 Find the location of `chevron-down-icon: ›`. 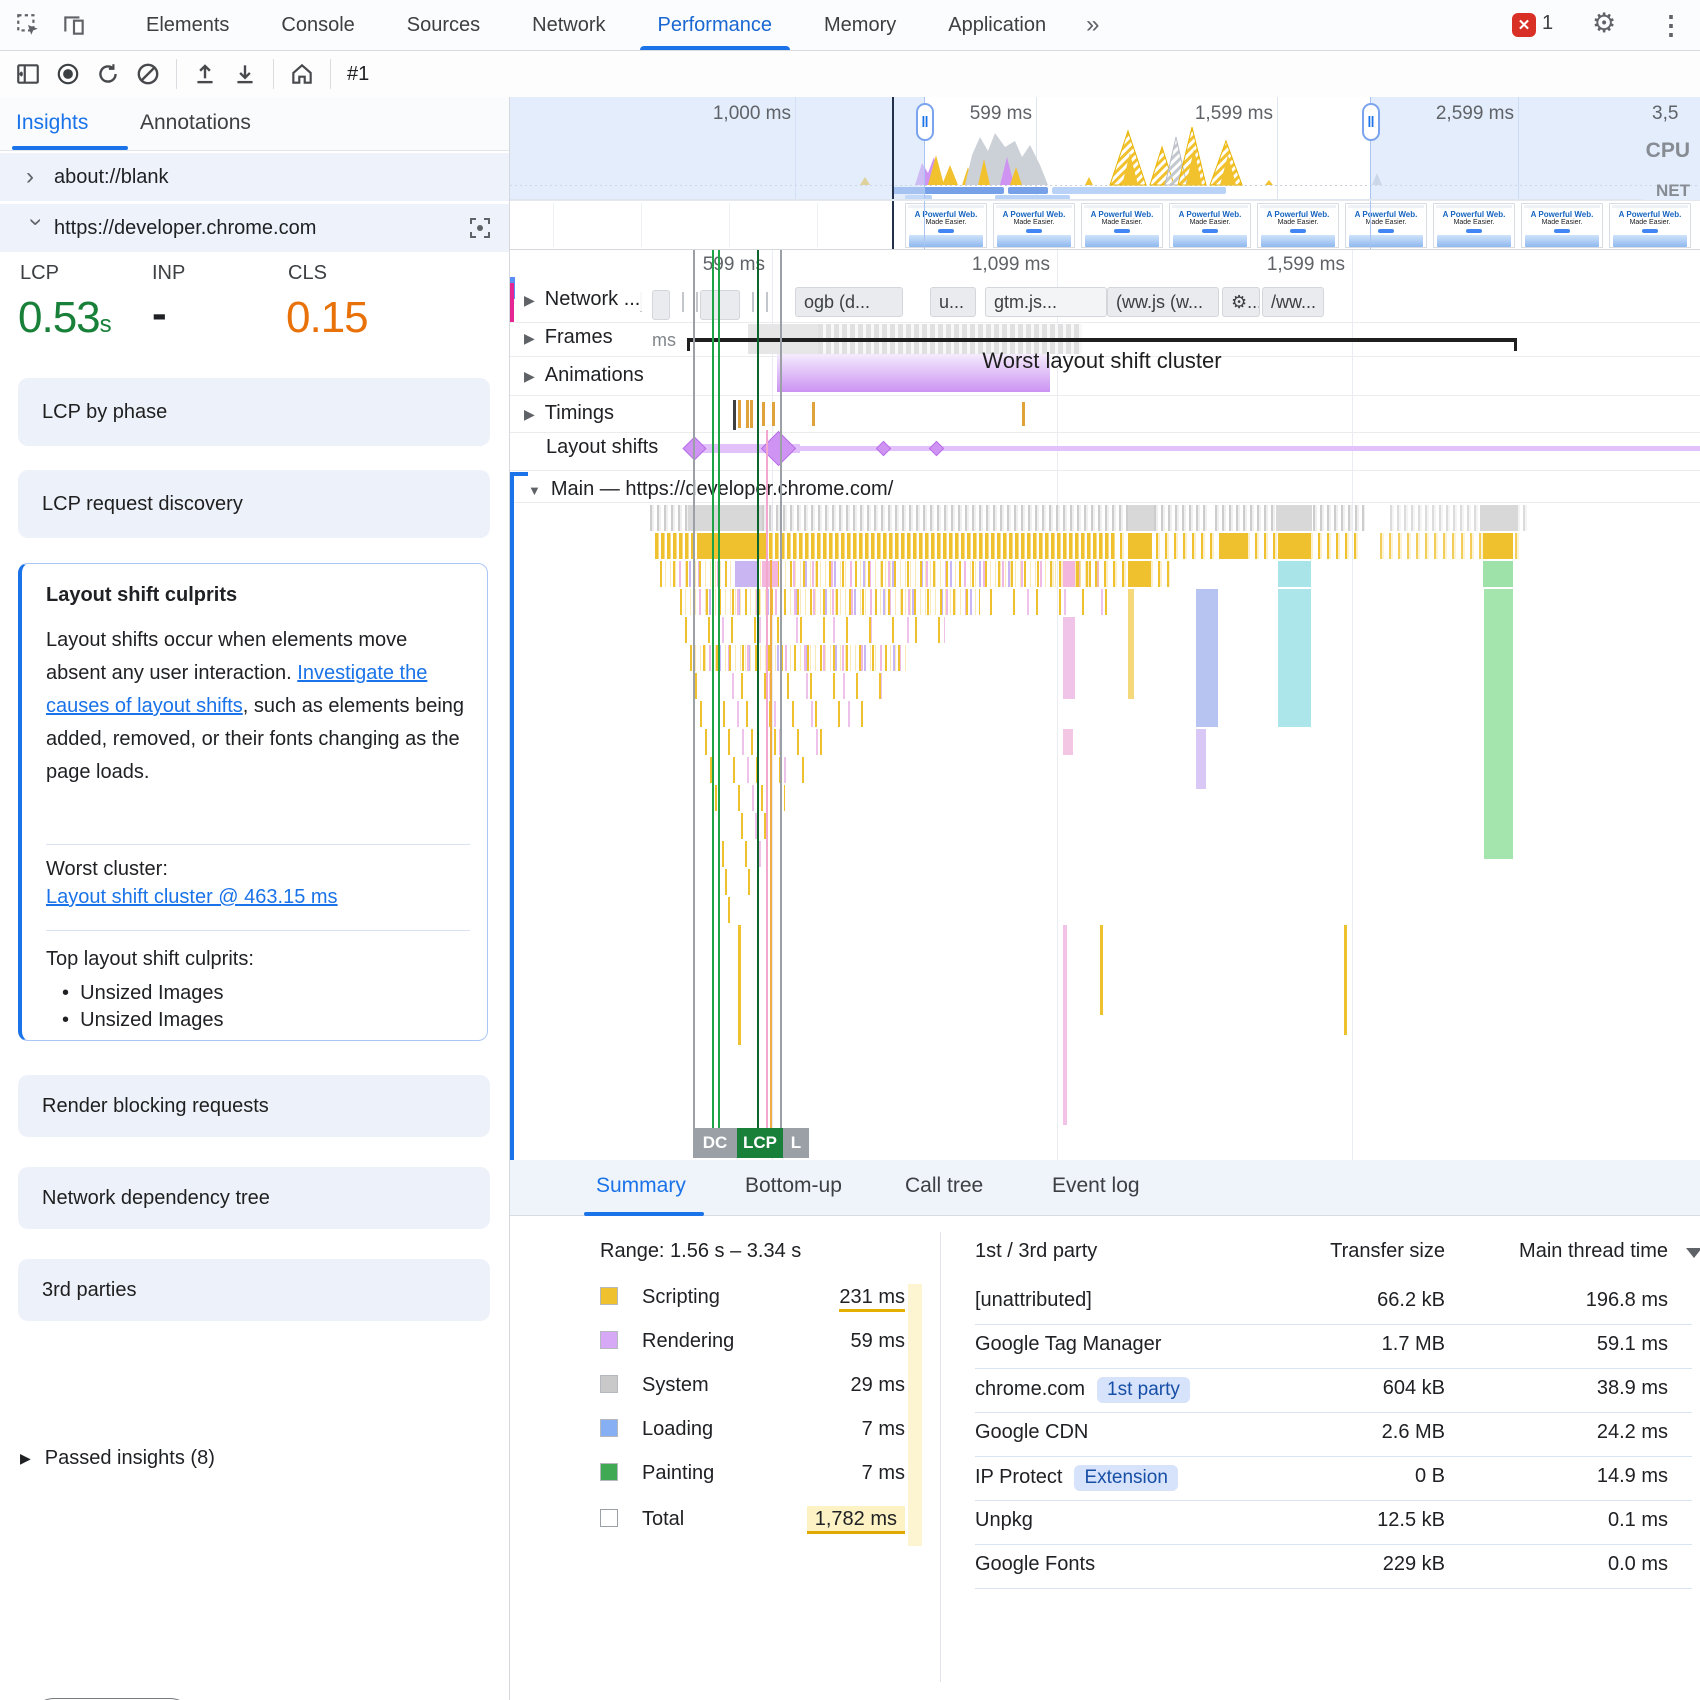

chevron-down-icon: › is located at coordinates (36, 222).